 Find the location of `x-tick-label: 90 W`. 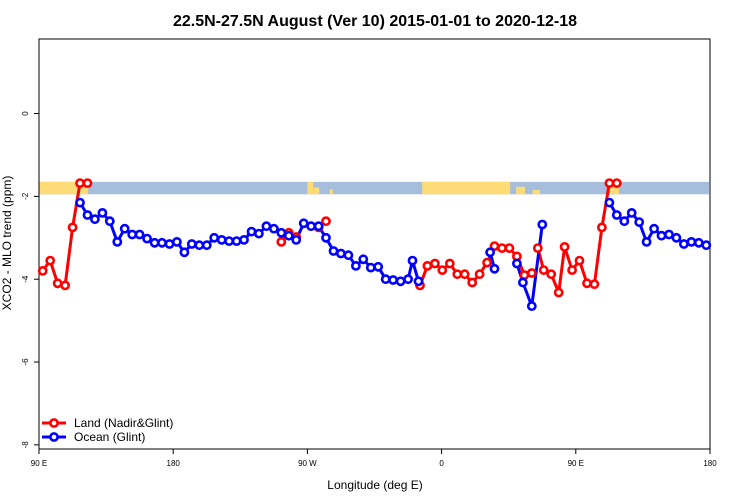

x-tick-label: 90 W is located at coordinates (307, 463).